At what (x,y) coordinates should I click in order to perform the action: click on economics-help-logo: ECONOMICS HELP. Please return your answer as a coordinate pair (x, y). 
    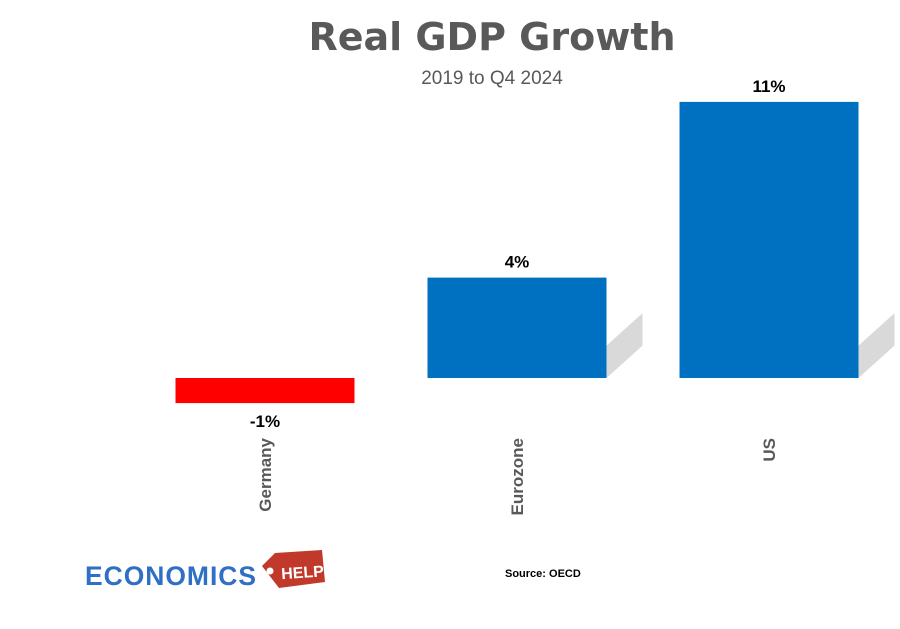
    Looking at the image, I should click on (205, 570).